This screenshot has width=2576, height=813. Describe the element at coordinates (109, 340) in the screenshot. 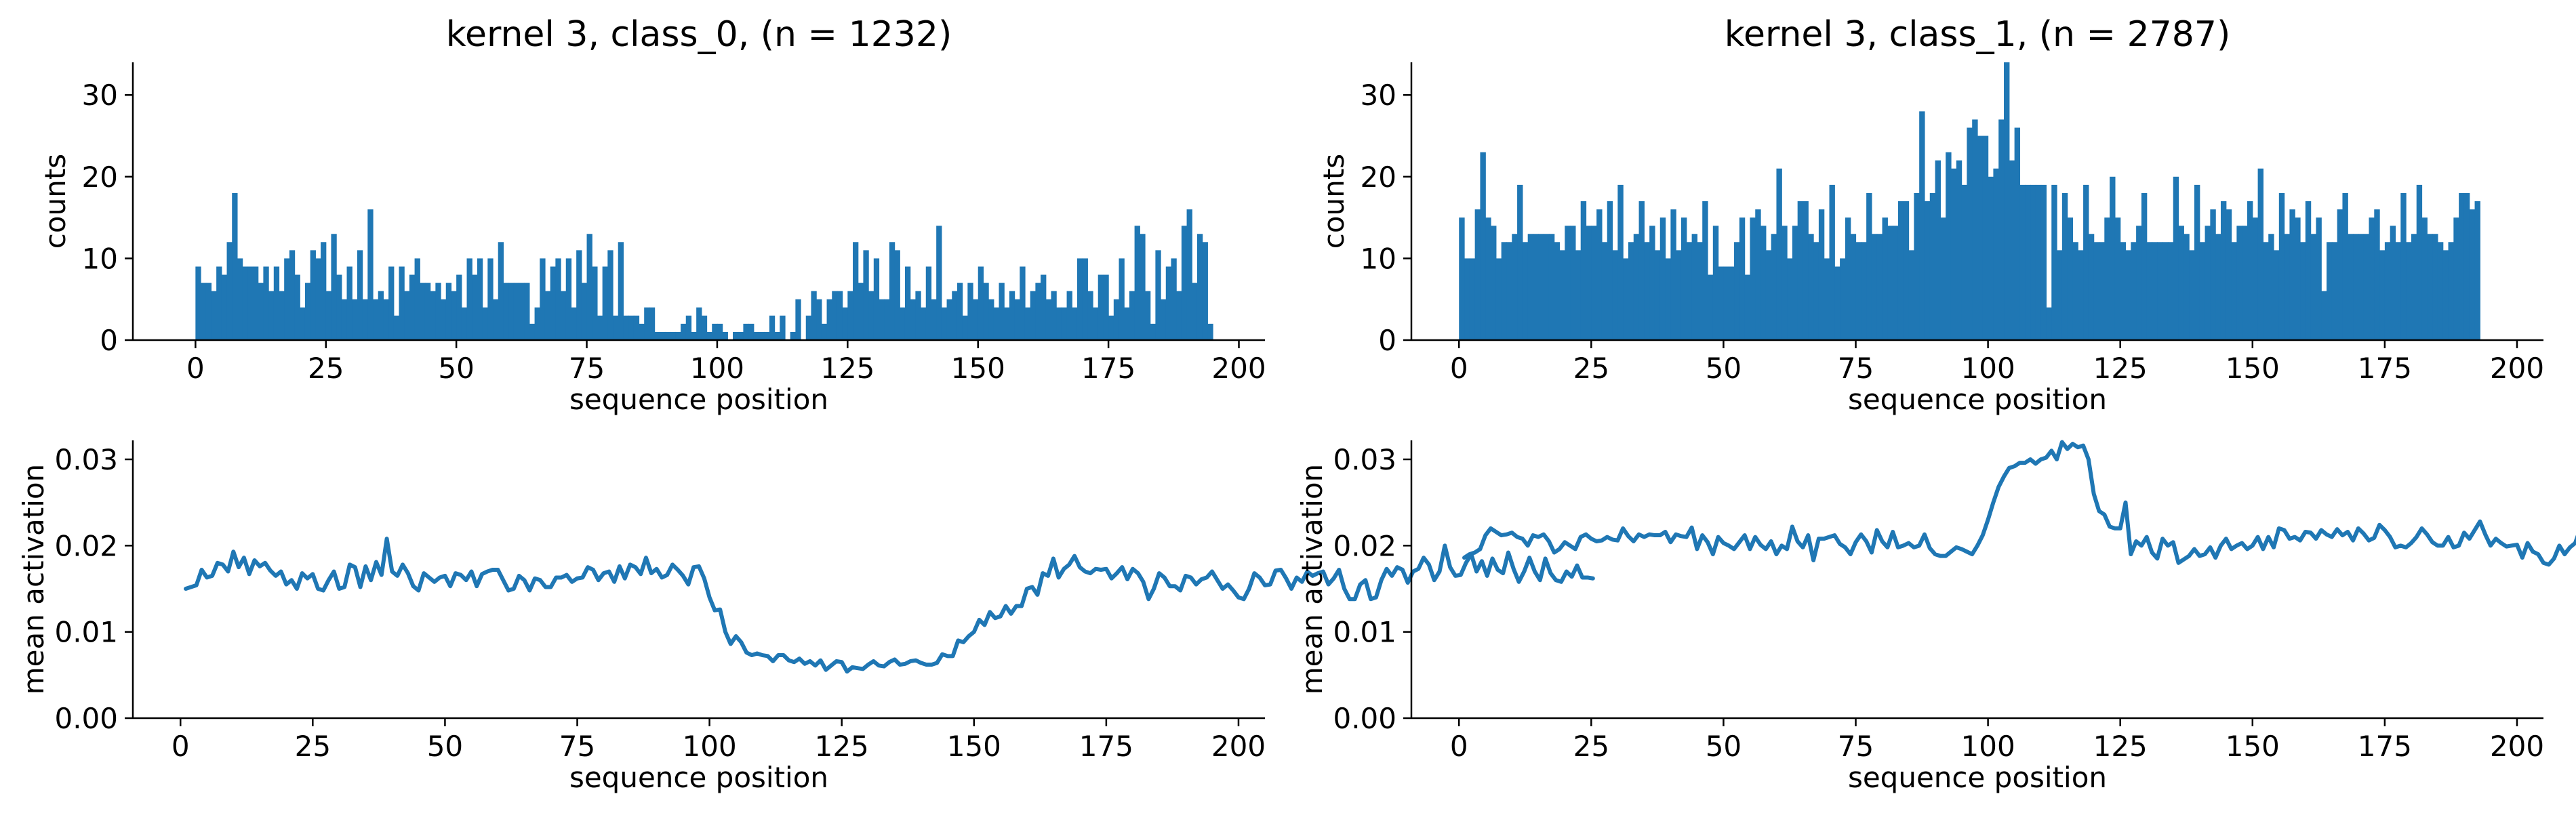

I see `y-tick-label: 0` at that location.